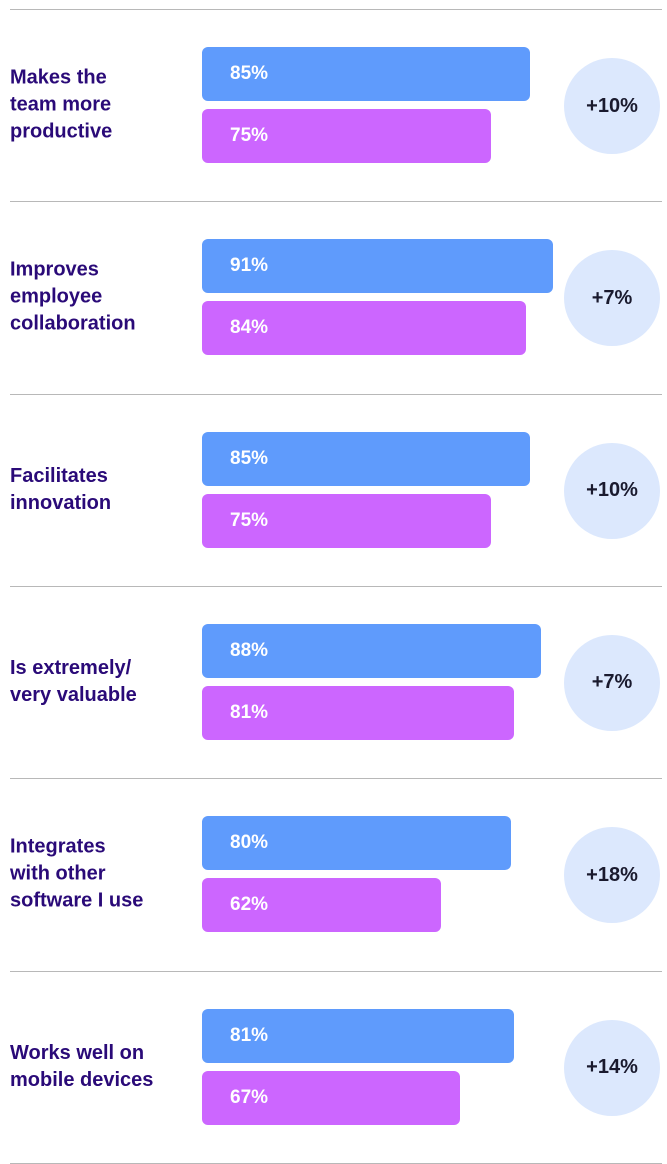 This screenshot has height=1164, width=667. Describe the element at coordinates (249, 650) in the screenshot. I see `value-label: 88%` at that location.